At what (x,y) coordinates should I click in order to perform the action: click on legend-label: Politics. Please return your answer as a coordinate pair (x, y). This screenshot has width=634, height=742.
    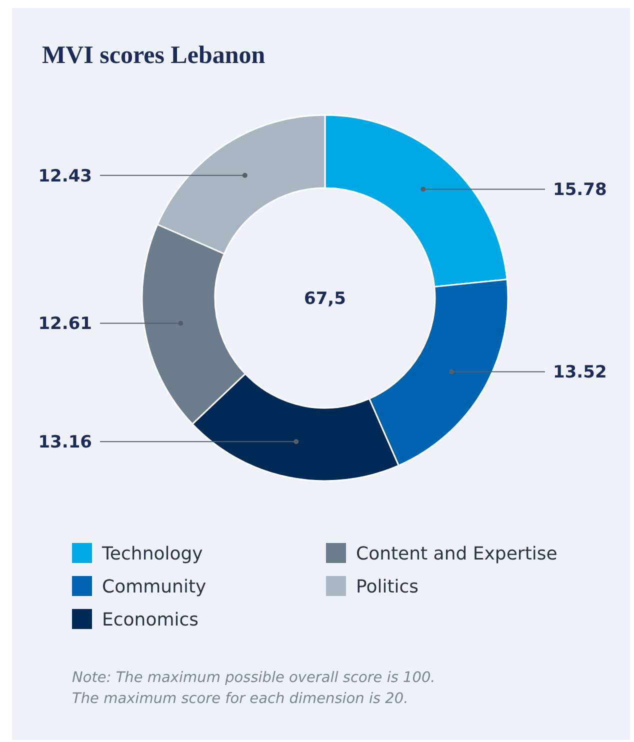
    Looking at the image, I should click on (387, 587).